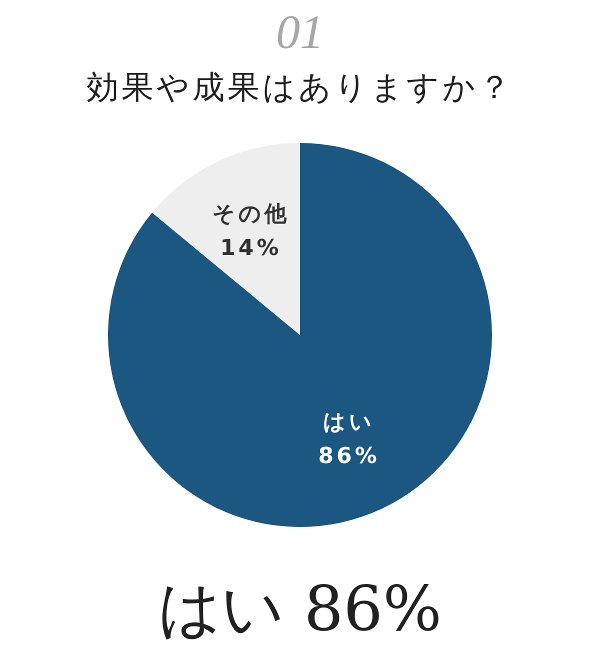  Describe the element at coordinates (349, 423) in the screenshot. I see `slice-label: はい` at that location.